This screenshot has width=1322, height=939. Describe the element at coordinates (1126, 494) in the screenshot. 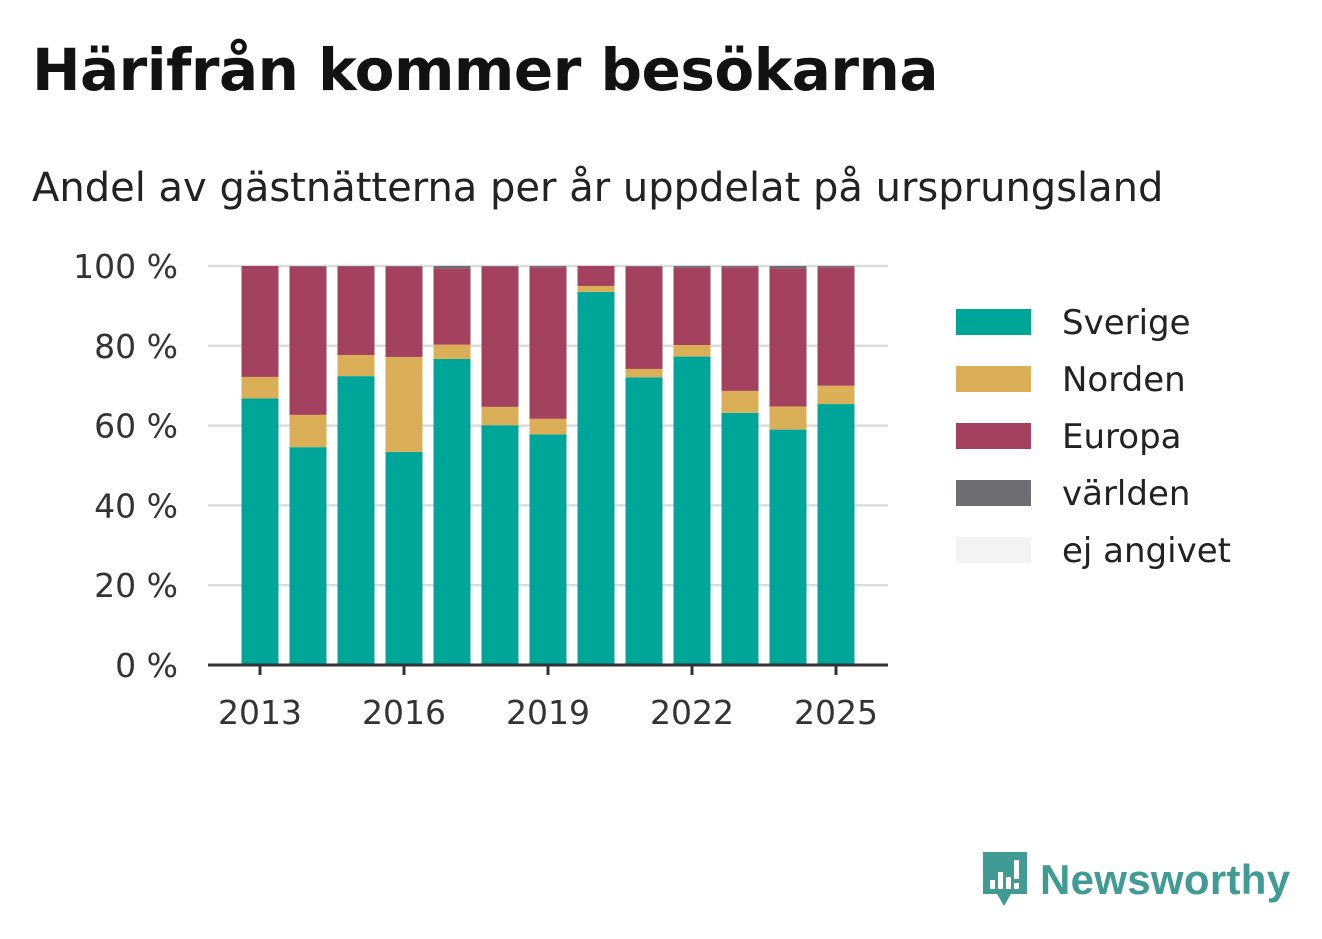

I see `legend-label: världen` at that location.